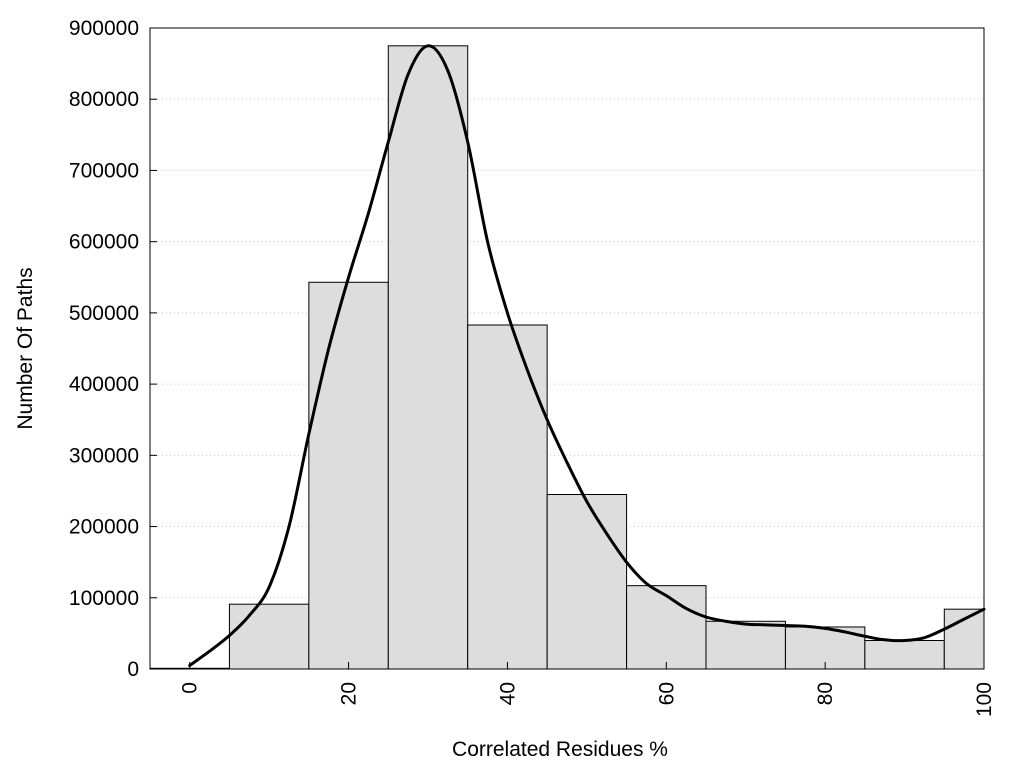  I want to click on y-axis-title: Number Of Paths, so click(25, 348).